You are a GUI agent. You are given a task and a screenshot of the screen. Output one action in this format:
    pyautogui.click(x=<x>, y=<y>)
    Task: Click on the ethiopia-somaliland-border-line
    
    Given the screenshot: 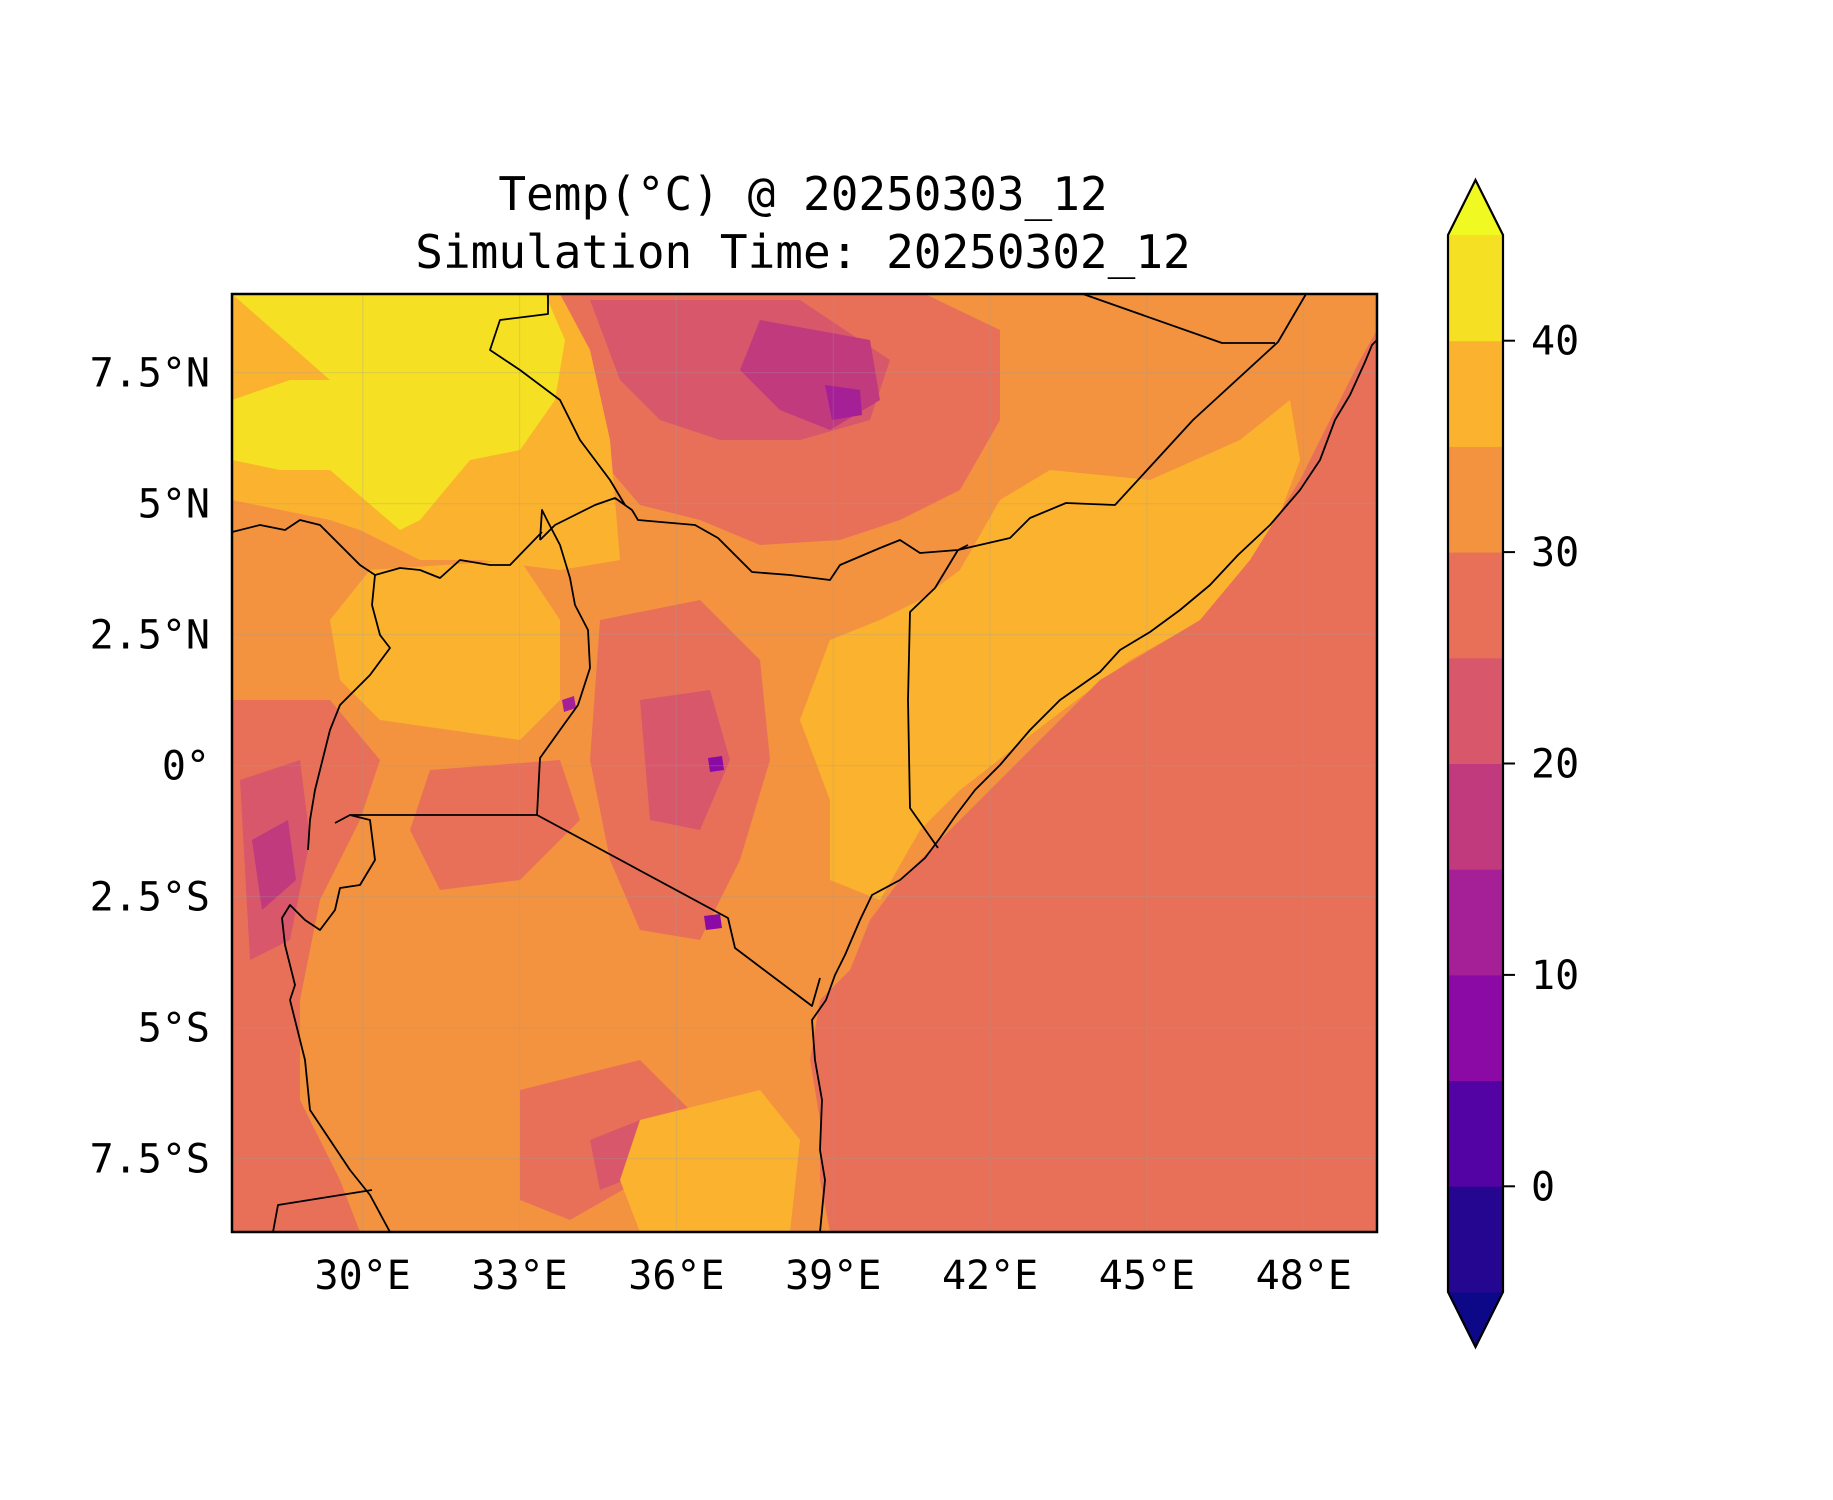 What is the action you would take?
    pyautogui.click(x=1178, y=319)
    